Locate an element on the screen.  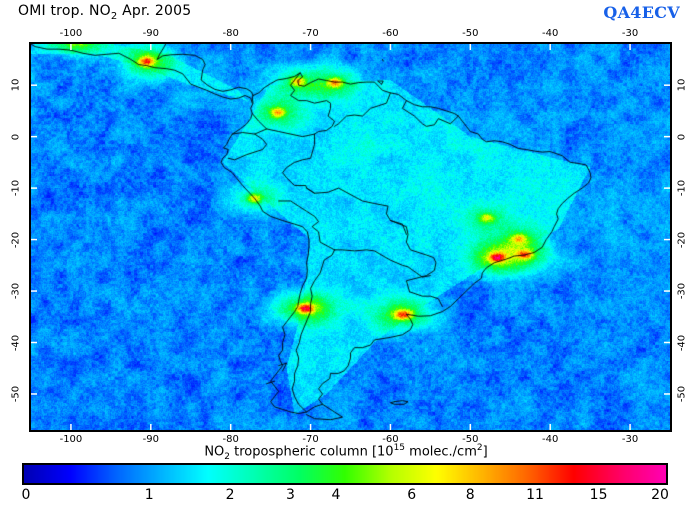
xlabel-sup2: 2 is located at coordinates (479, 448).